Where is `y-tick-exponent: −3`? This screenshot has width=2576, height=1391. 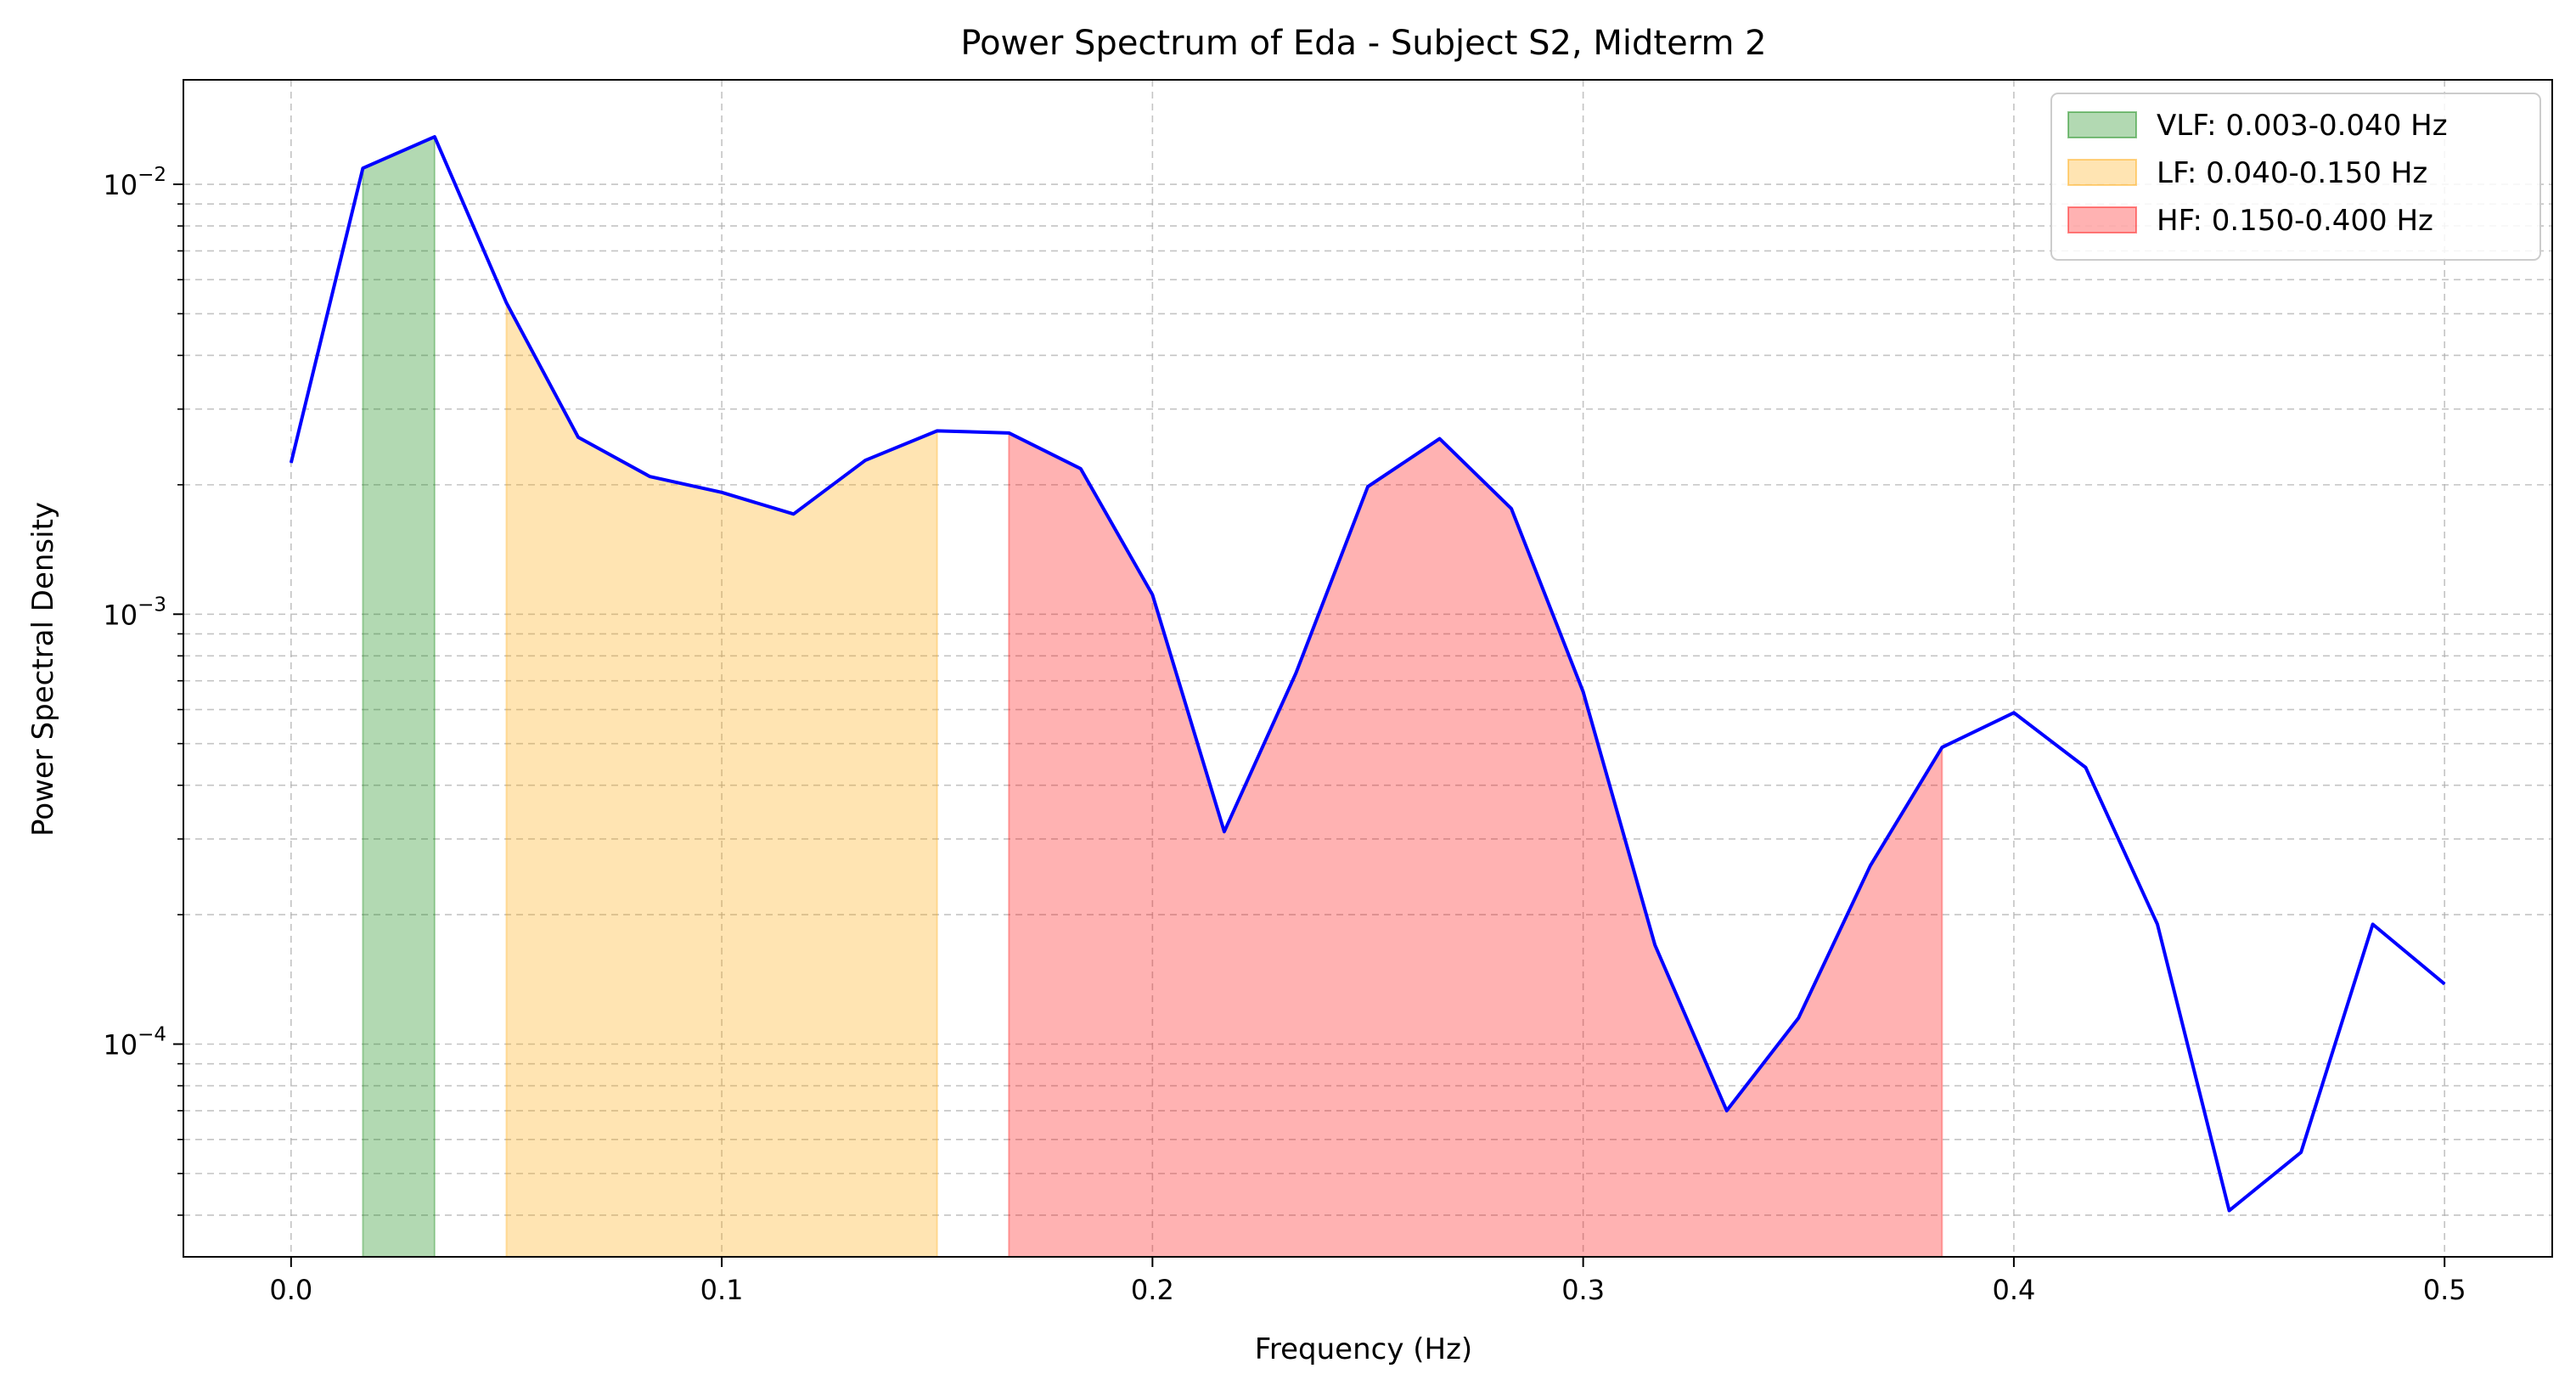
y-tick-exponent: −3 is located at coordinates (152, 605).